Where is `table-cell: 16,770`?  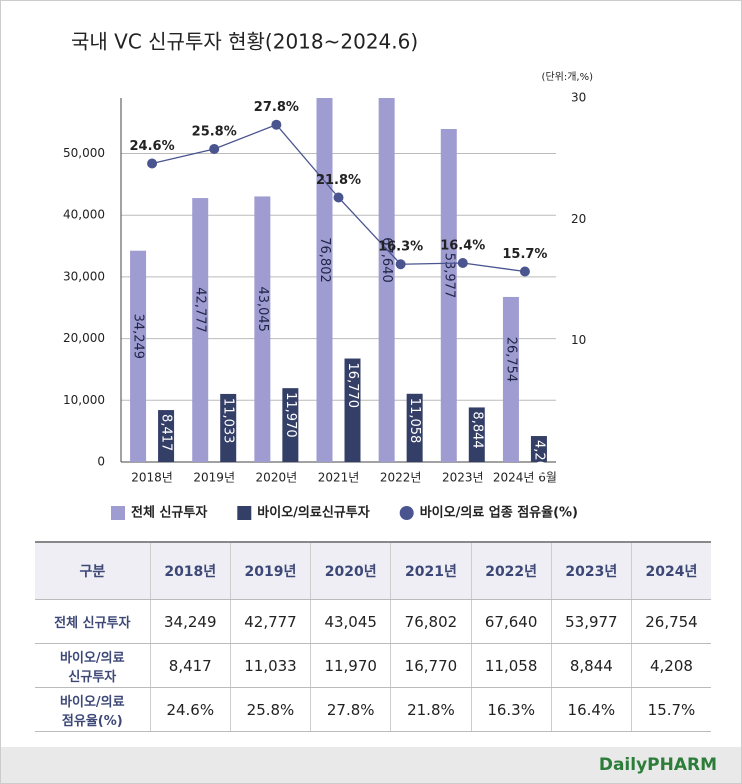
table-cell: 16,770 is located at coordinates (431, 665).